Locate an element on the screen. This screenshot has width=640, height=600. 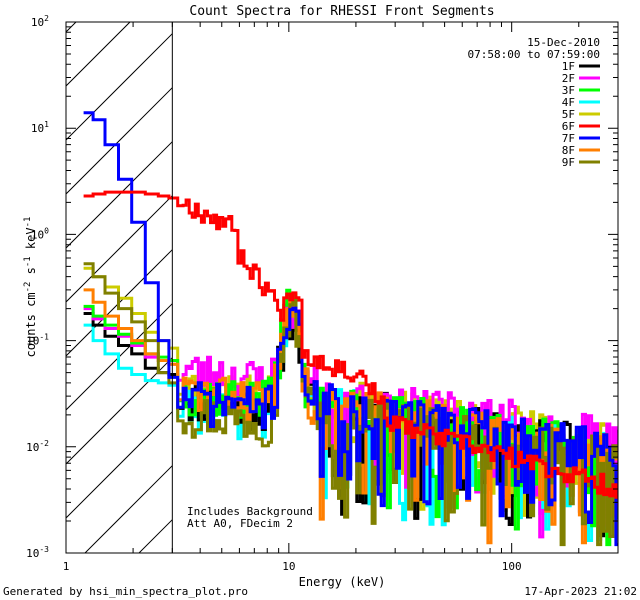
y-tick-label: 10⁻² is located at coordinates (37, 446).